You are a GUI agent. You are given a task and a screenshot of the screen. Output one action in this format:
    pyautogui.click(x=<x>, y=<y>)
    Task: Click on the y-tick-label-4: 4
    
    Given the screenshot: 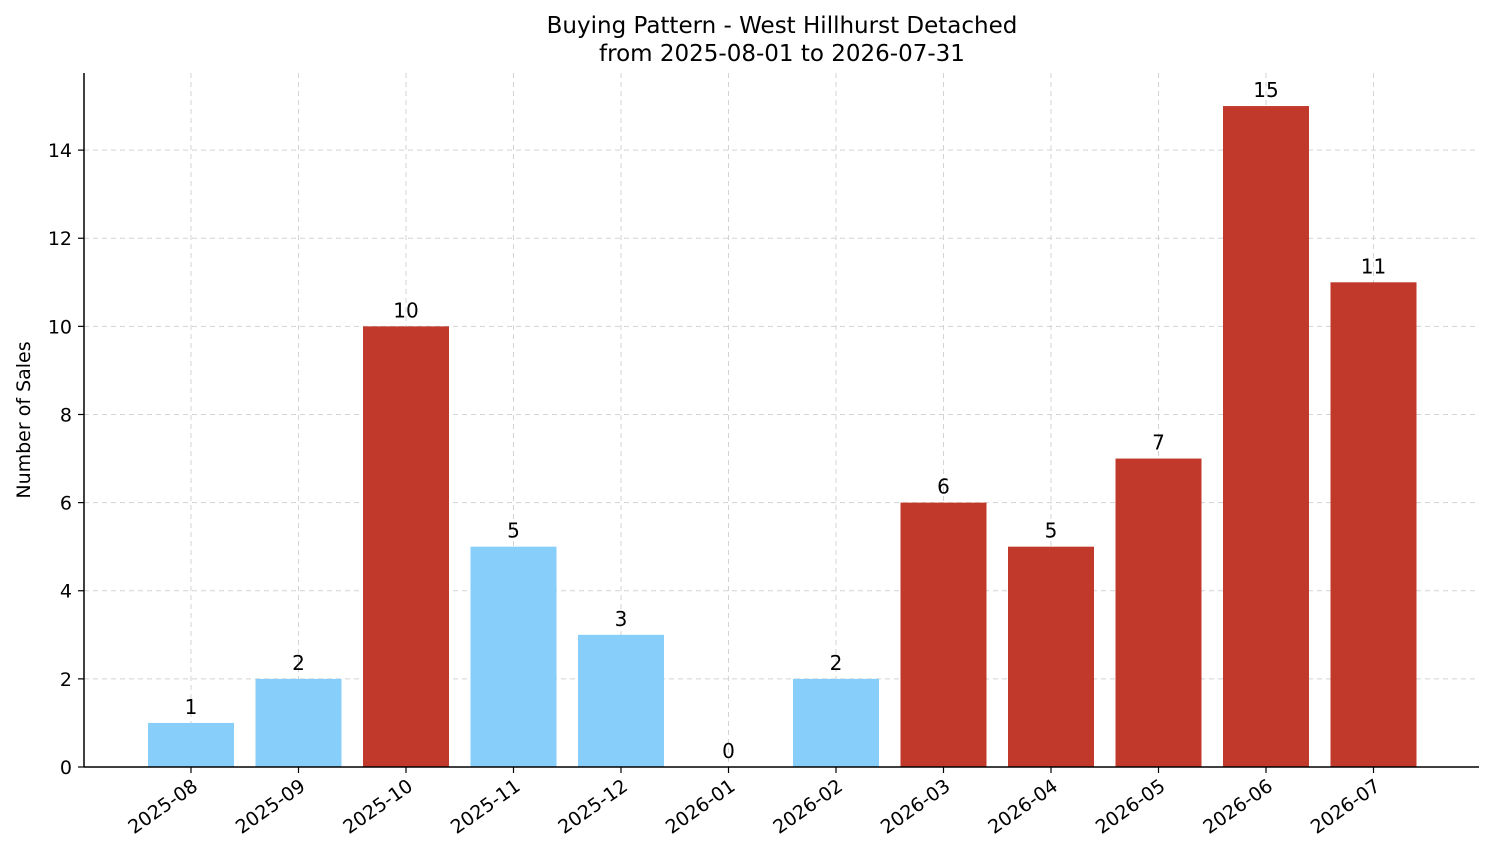 What is the action you would take?
    pyautogui.click(x=66, y=592)
    